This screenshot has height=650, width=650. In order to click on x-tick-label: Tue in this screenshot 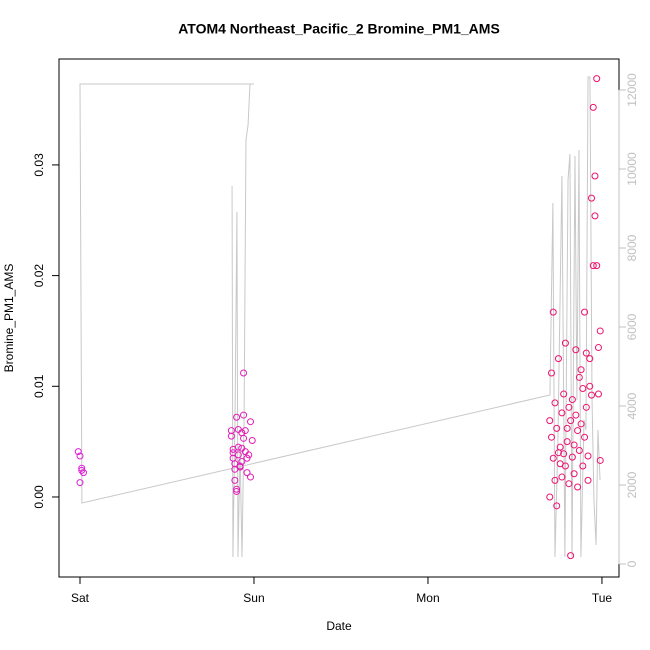, I will do `click(602, 598)`.